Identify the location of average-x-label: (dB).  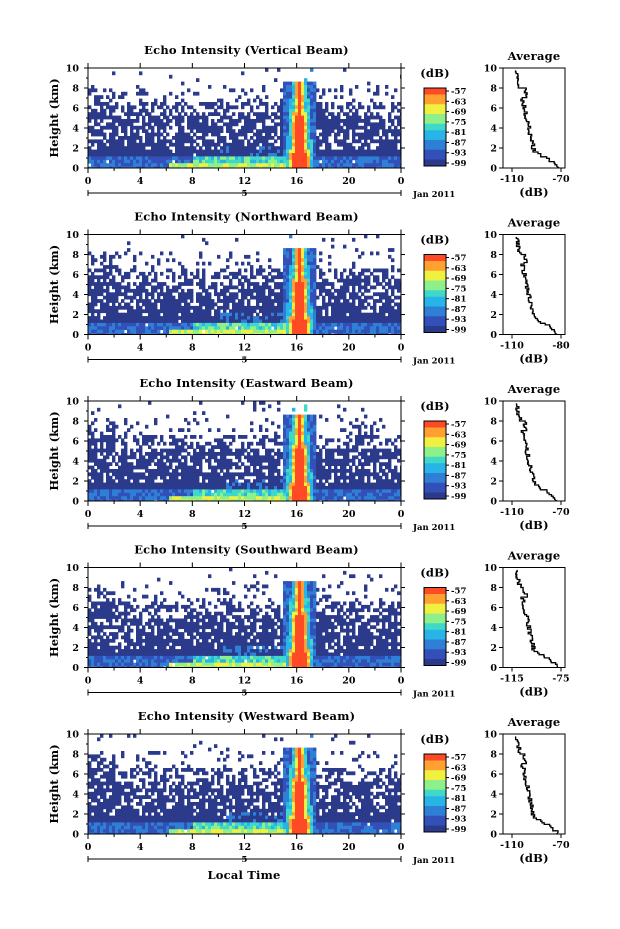
(533, 525).